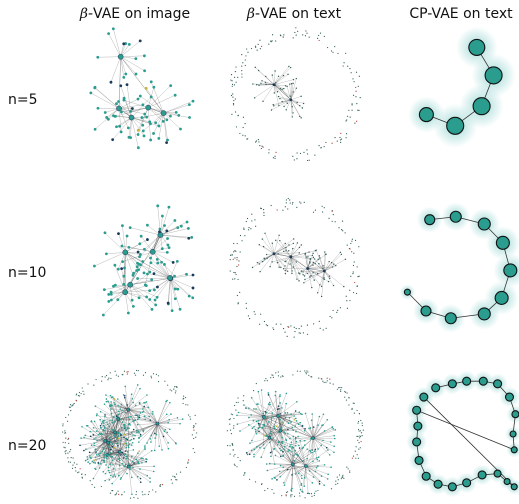 This screenshot has height=504, width=519. I want to click on column-title-beta-vae-text: β-VAE on text, so click(294, 14).